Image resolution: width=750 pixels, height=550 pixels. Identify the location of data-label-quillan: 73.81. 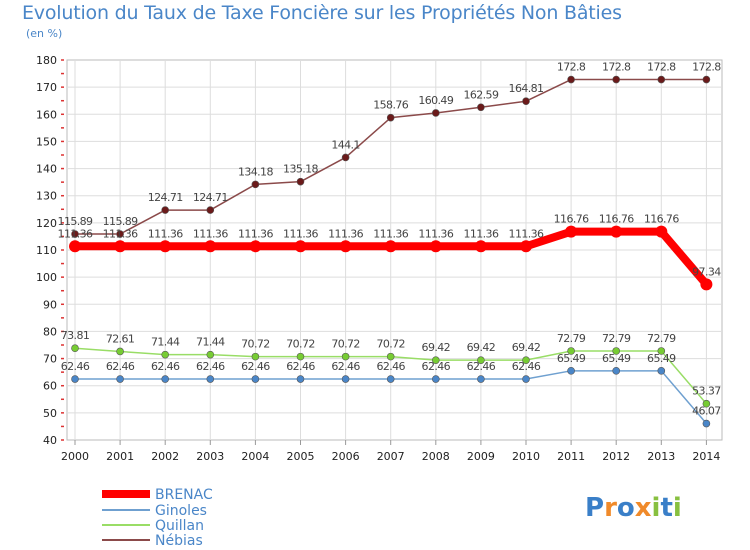
(75, 335).